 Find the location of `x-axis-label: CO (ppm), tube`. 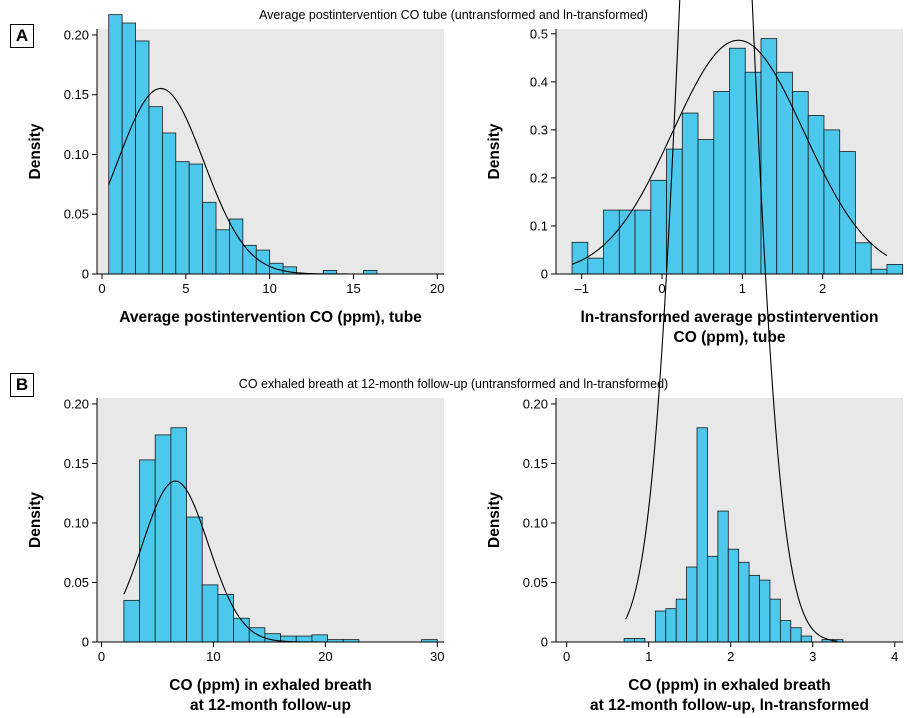

x-axis-label: CO (ppm), tube is located at coordinates (730, 337).